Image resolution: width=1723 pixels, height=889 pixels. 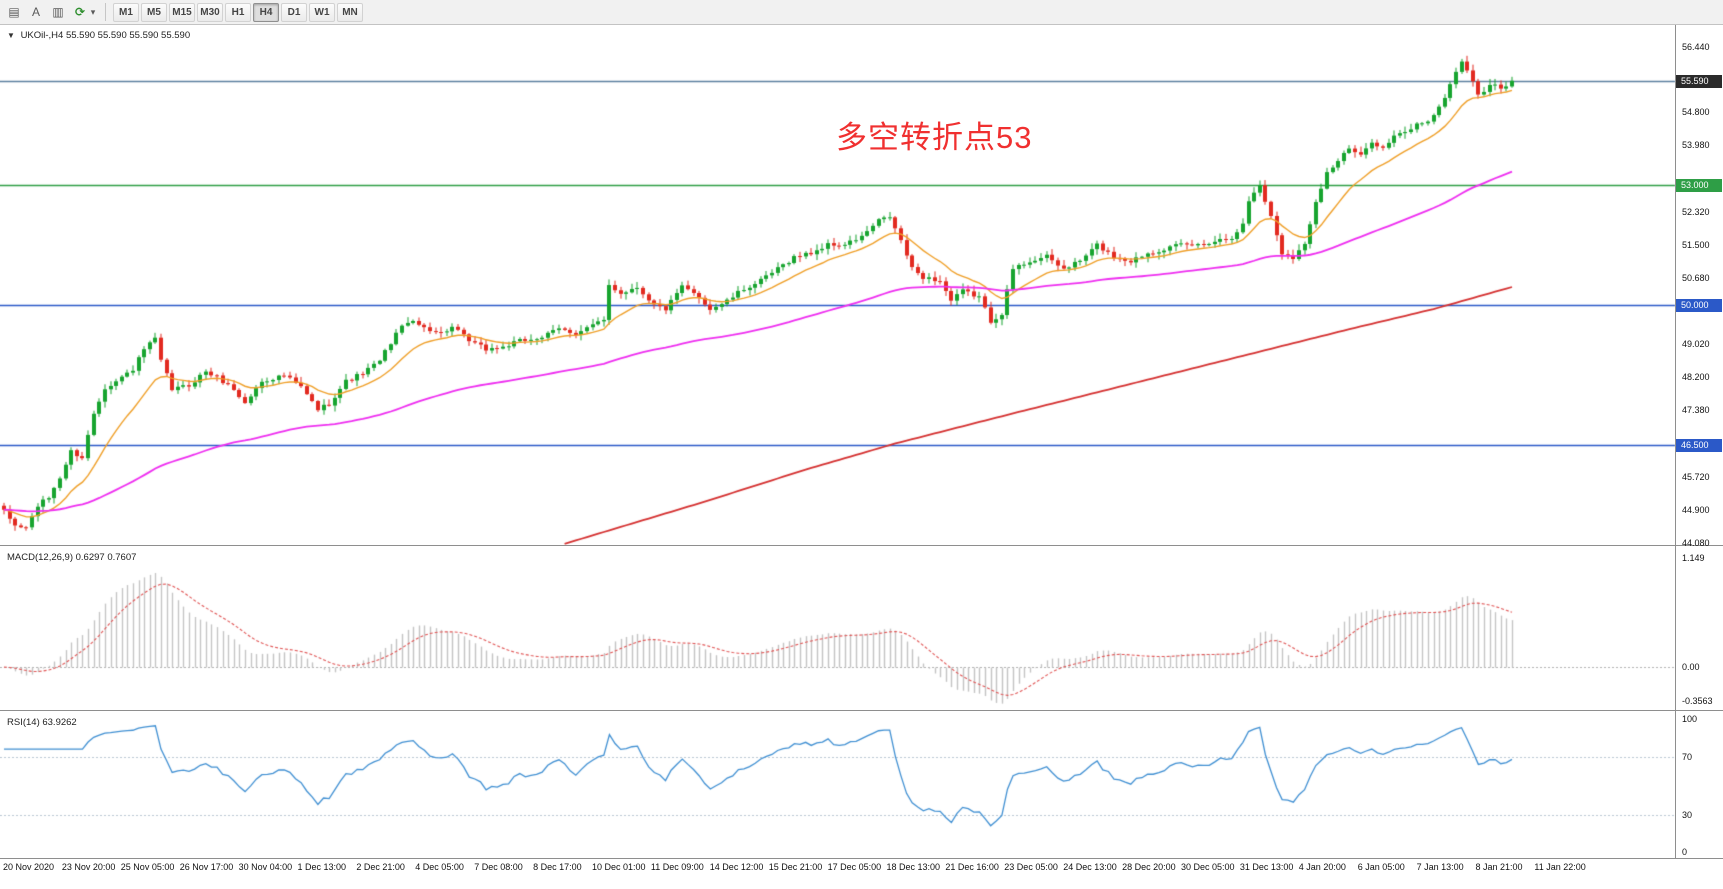 I want to click on timeframe-mn-button: MN, so click(x=350, y=12).